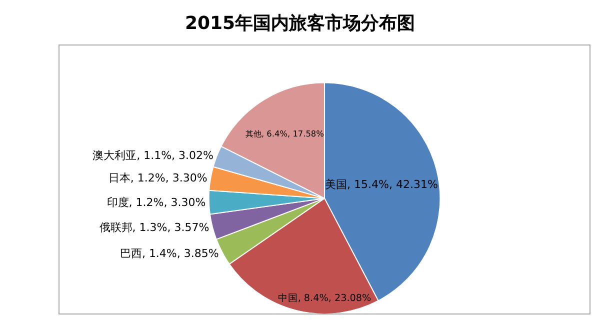 The image size is (600, 324). Describe the element at coordinates (156, 202) in the screenshot. I see `slice-label: 印度, 1.2%, 3.30%` at that location.